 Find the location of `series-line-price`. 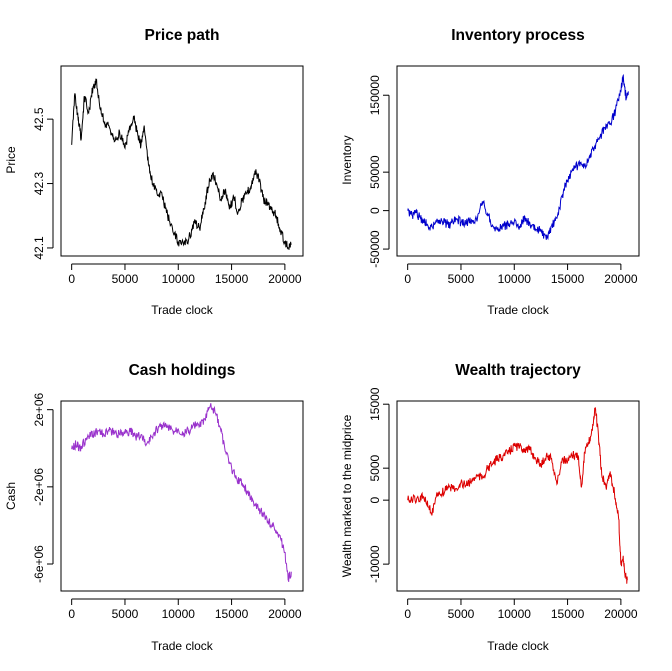

series-line-price is located at coordinates (181, 164).